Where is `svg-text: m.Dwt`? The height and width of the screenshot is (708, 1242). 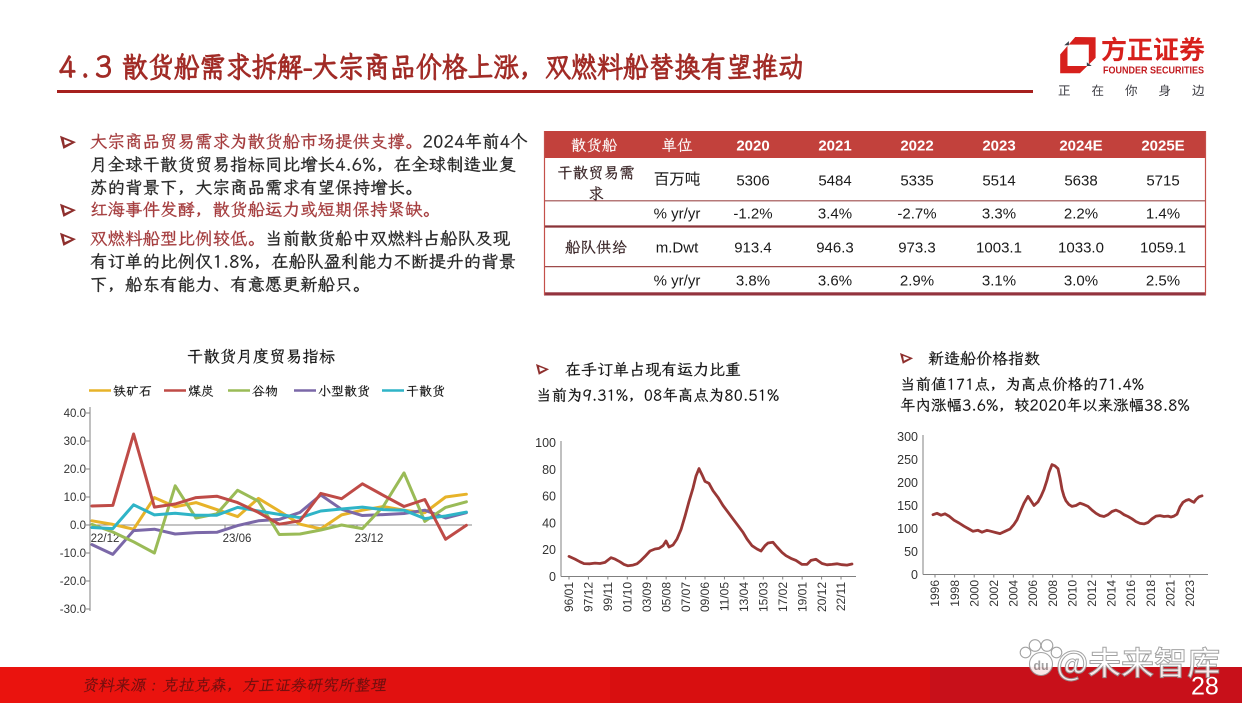
svg-text: m.Dwt is located at coordinates (677, 248).